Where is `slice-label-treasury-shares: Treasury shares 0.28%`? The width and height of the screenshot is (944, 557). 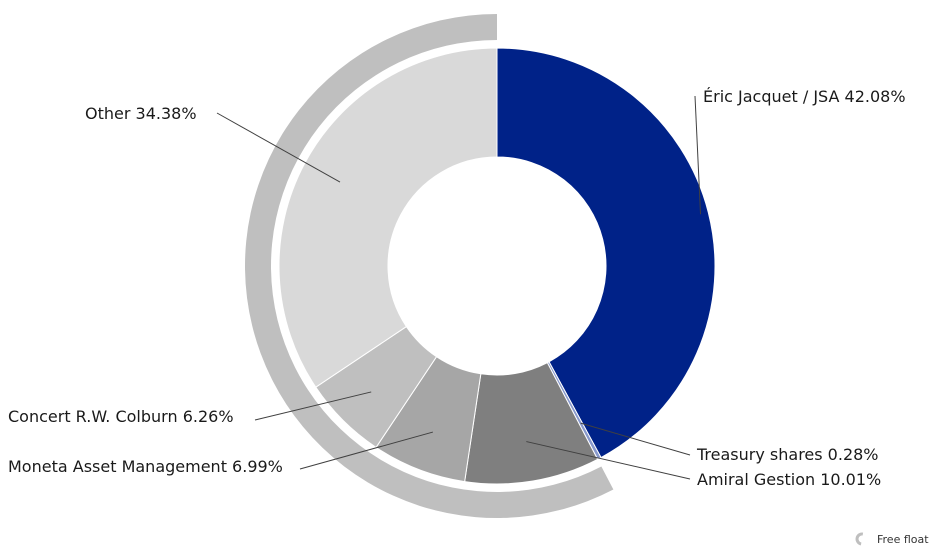
slice-label-treasury-shares: Treasury shares 0.28% is located at coordinates (787, 454).